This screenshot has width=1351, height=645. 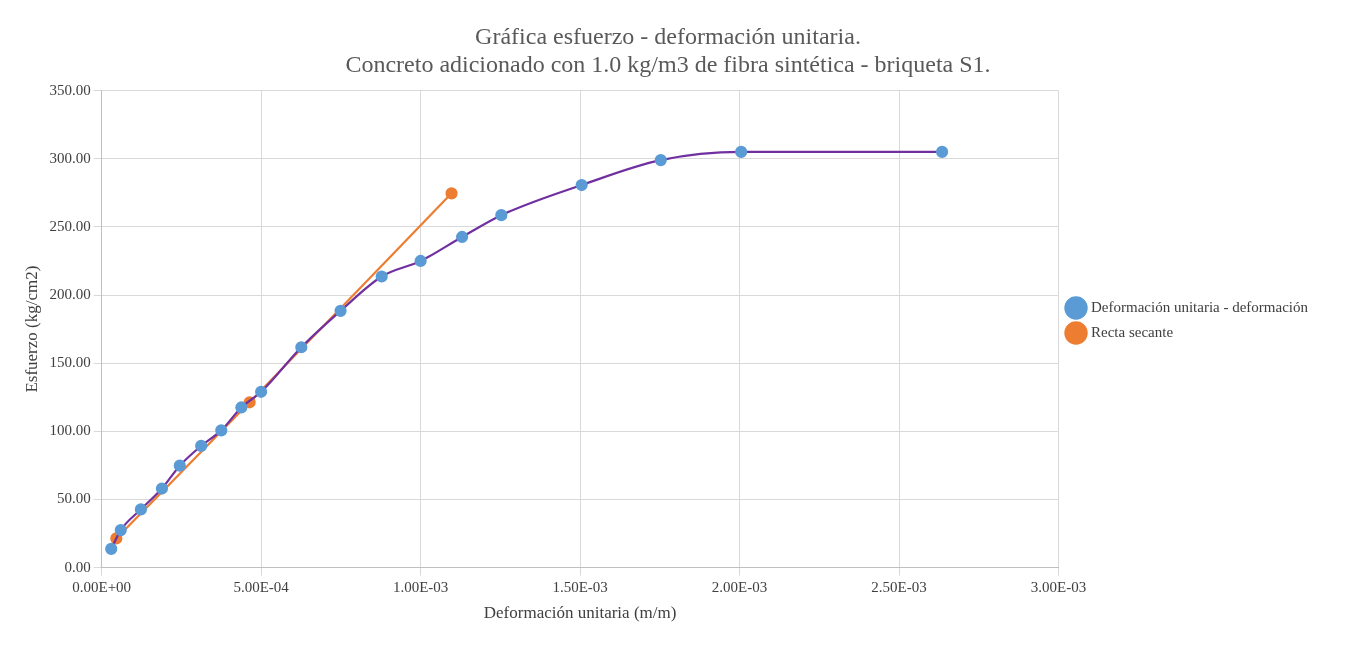 I want to click on x-tick-label: 0.00E+00, so click(x=102, y=586).